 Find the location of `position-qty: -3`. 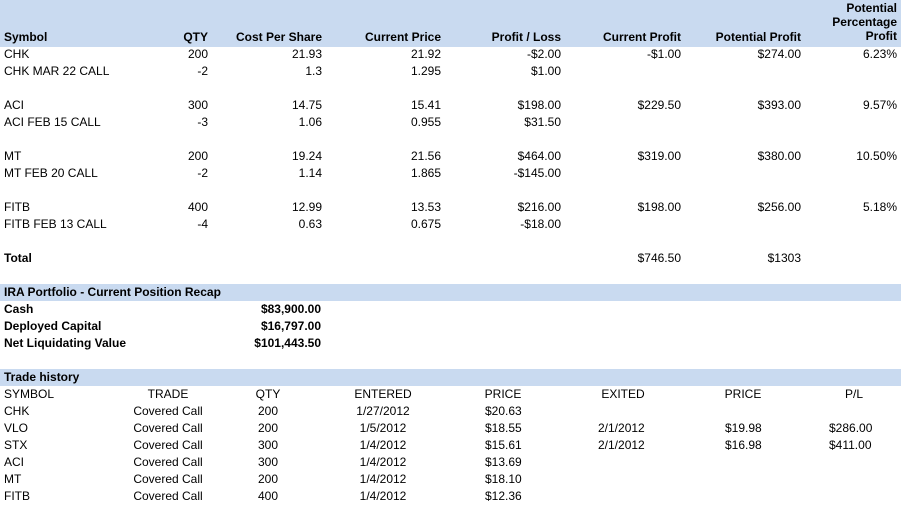

position-qty: -3 is located at coordinates (202, 122).